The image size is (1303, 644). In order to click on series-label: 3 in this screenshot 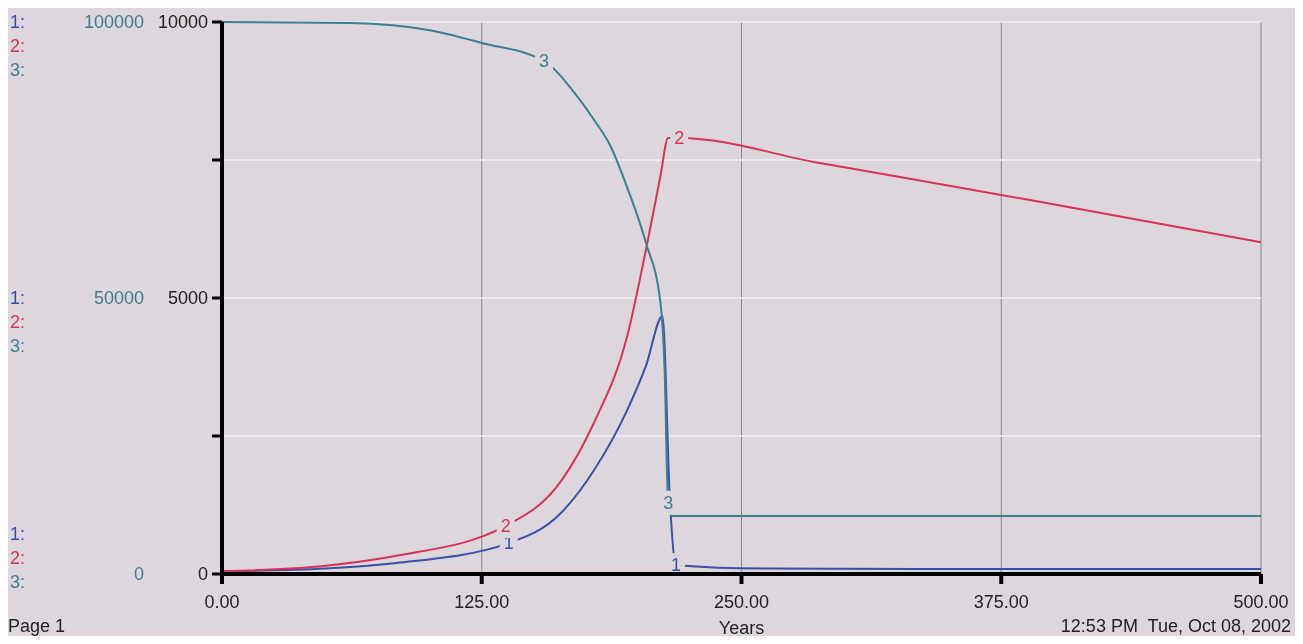, I will do `click(668, 503)`.